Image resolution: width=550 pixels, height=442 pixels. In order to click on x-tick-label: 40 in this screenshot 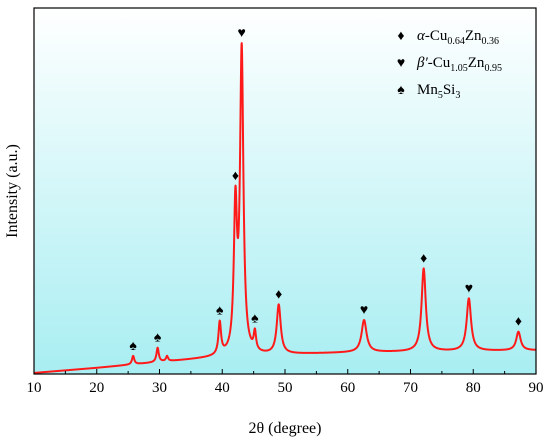, I will do `click(222, 388)`.